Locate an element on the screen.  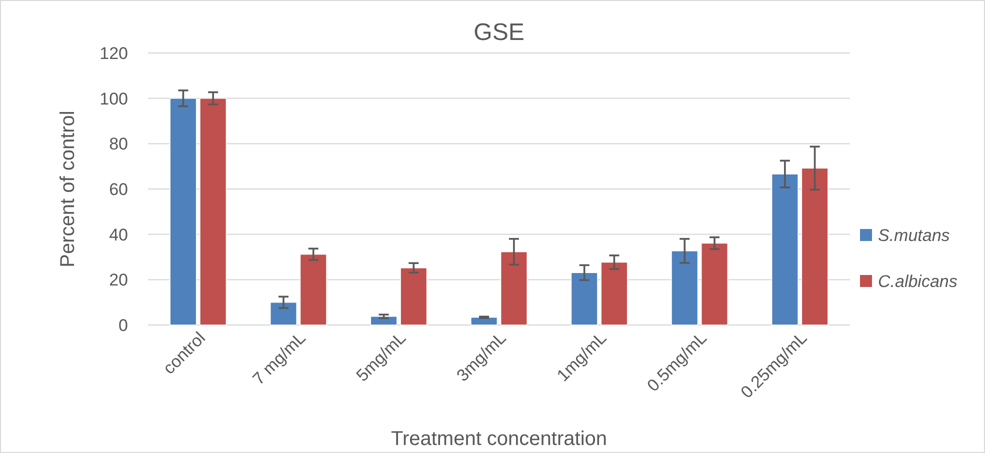
legend-label: C.albicans is located at coordinates (918, 281).